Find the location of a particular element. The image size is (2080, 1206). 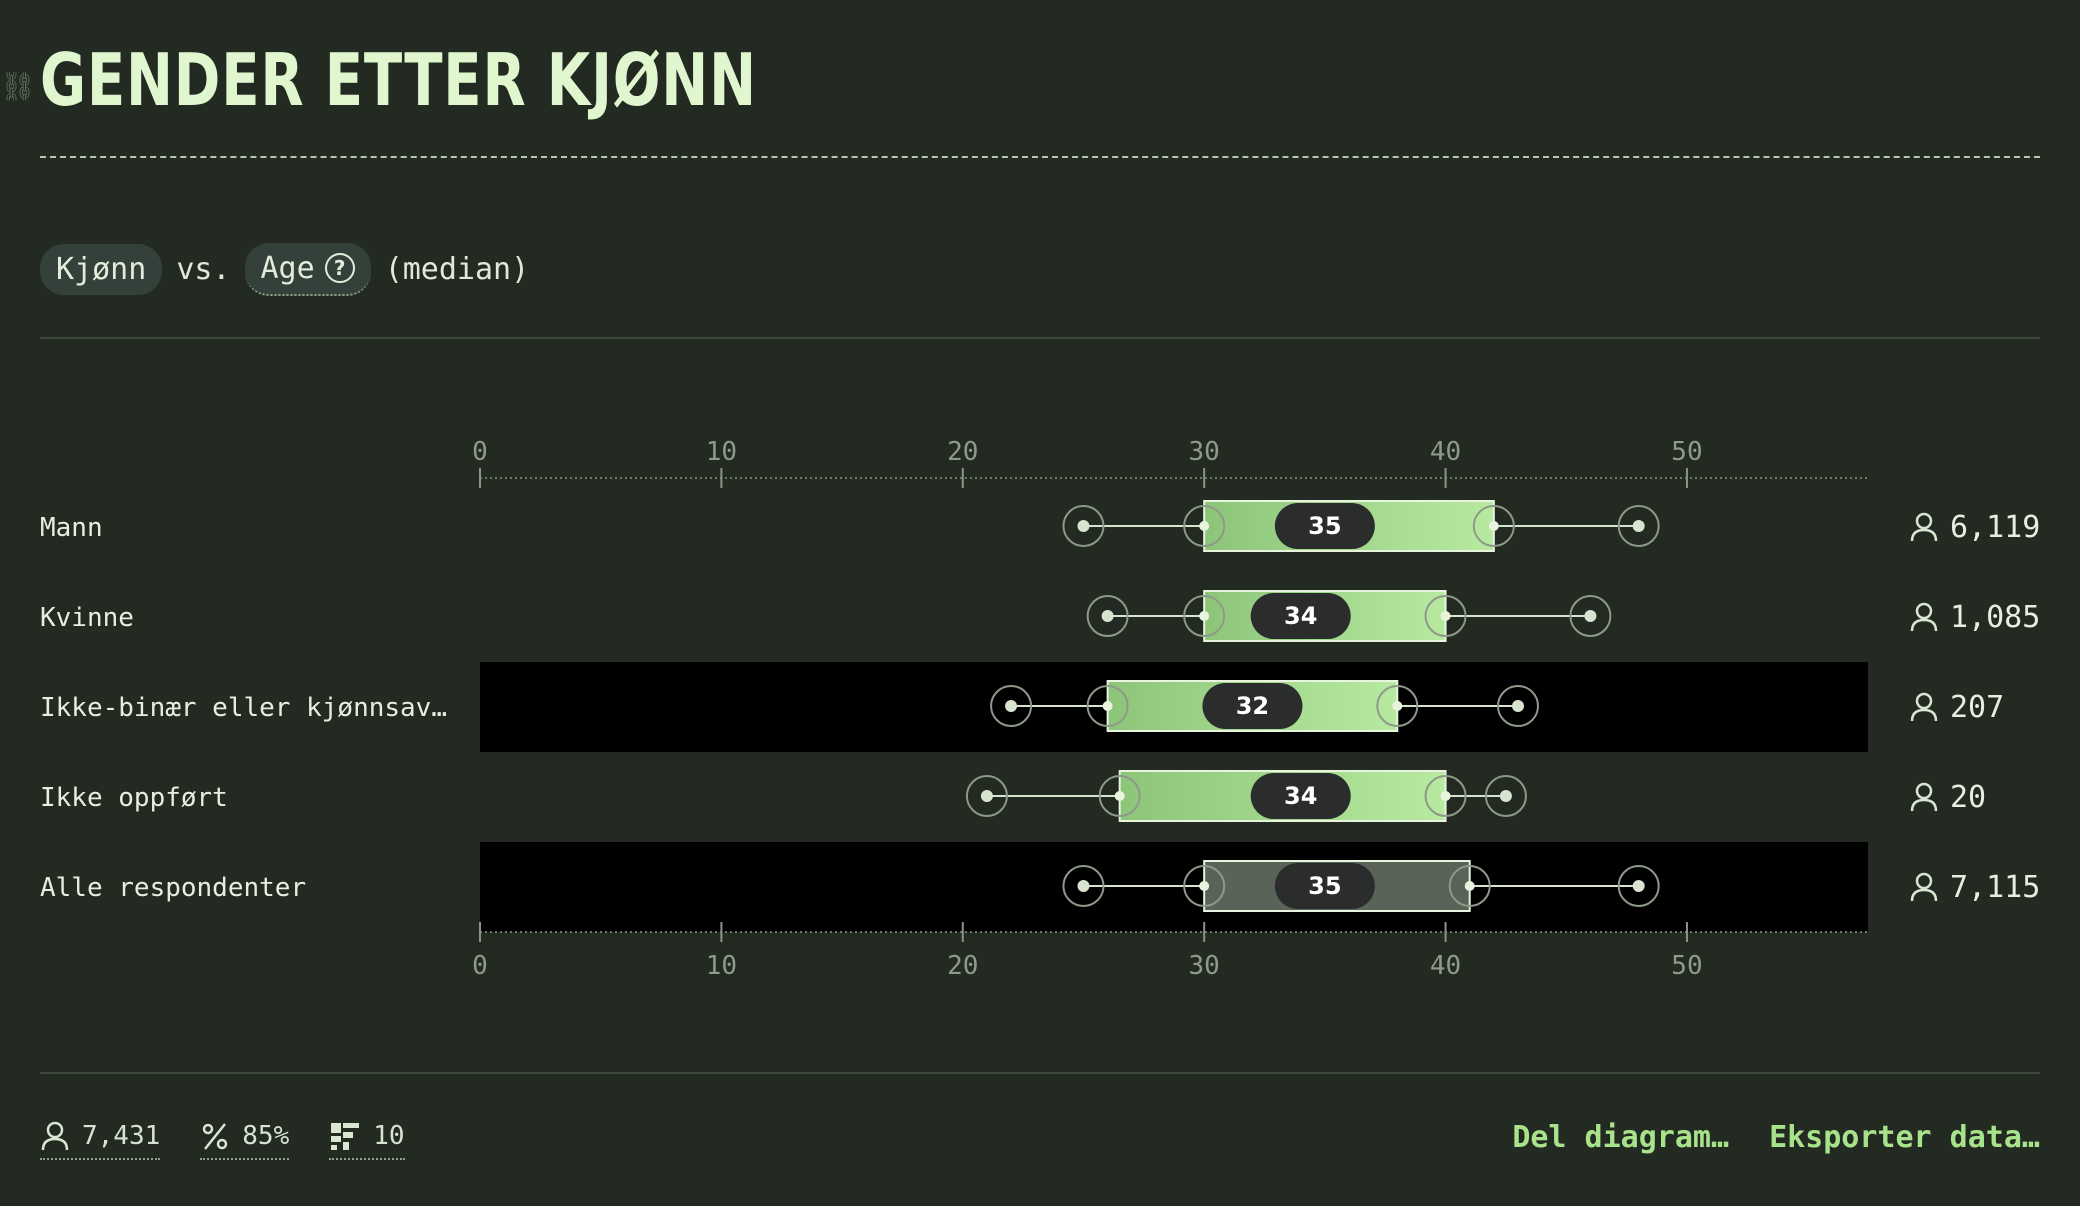

page-title: GENDER ETTER KJØNN is located at coordinates (398, 80).